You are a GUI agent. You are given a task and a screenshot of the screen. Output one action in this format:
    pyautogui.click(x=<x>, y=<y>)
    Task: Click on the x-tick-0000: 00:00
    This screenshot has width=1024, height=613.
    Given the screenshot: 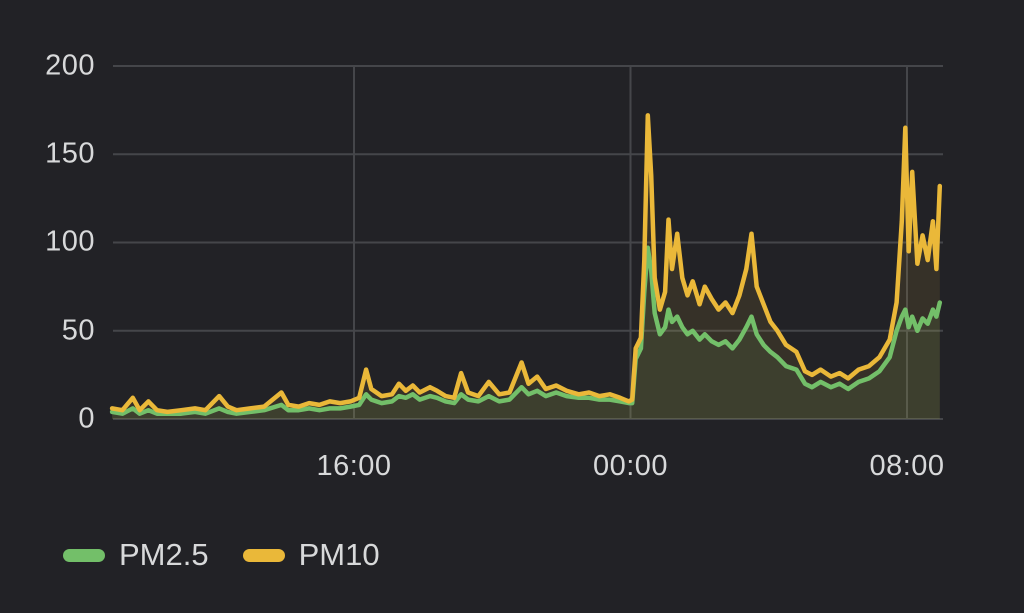 What is the action you would take?
    pyautogui.click(x=630, y=466)
    